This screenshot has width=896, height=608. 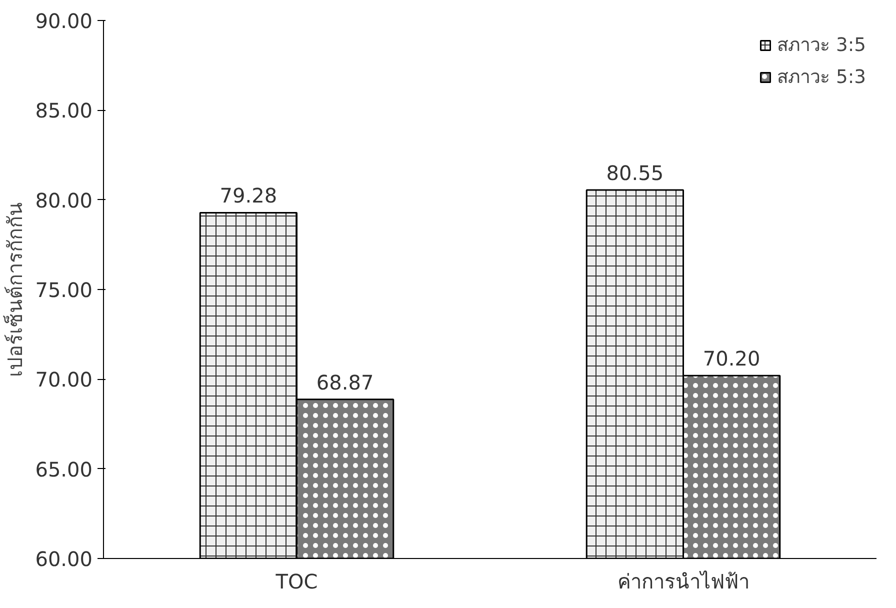 I want to click on y-tick-label: 70.00, so click(x=64, y=380).